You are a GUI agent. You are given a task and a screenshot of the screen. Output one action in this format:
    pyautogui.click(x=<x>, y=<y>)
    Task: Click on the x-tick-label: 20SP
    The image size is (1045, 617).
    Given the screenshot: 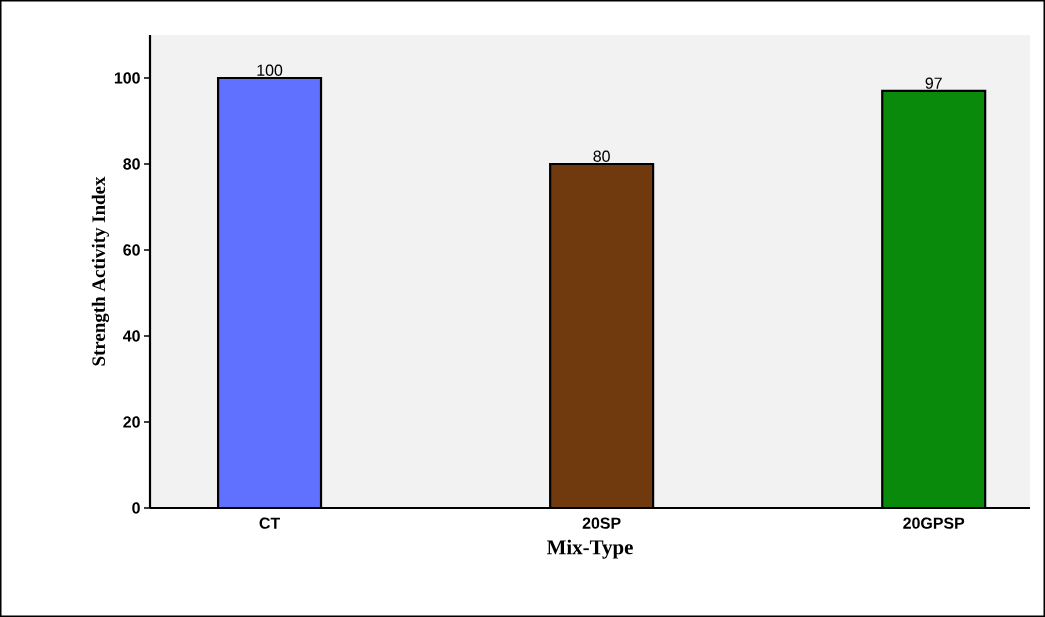 What is the action you would take?
    pyautogui.click(x=601, y=523)
    